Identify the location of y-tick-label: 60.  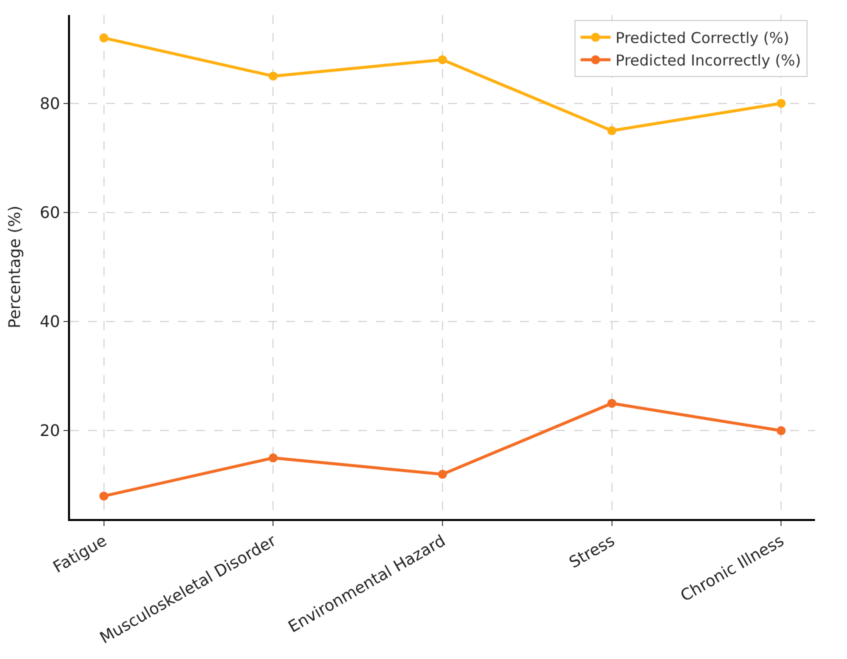
(50, 212).